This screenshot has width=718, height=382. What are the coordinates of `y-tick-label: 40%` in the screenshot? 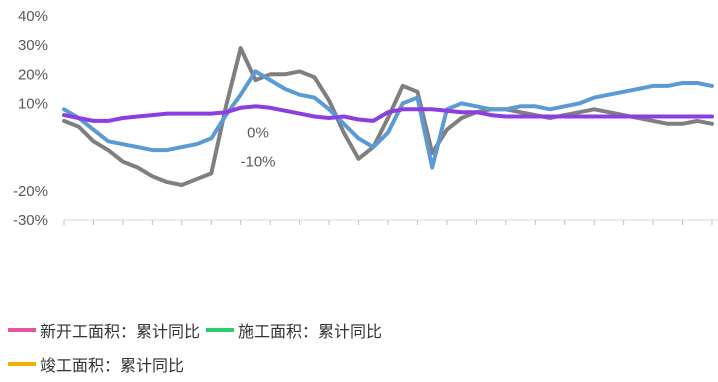 It's located at (33, 16).